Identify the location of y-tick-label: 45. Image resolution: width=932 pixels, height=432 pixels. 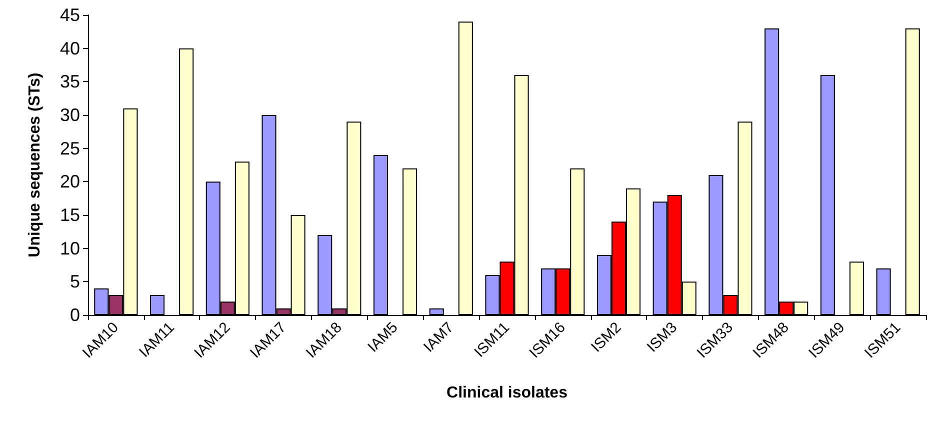
(70, 15).